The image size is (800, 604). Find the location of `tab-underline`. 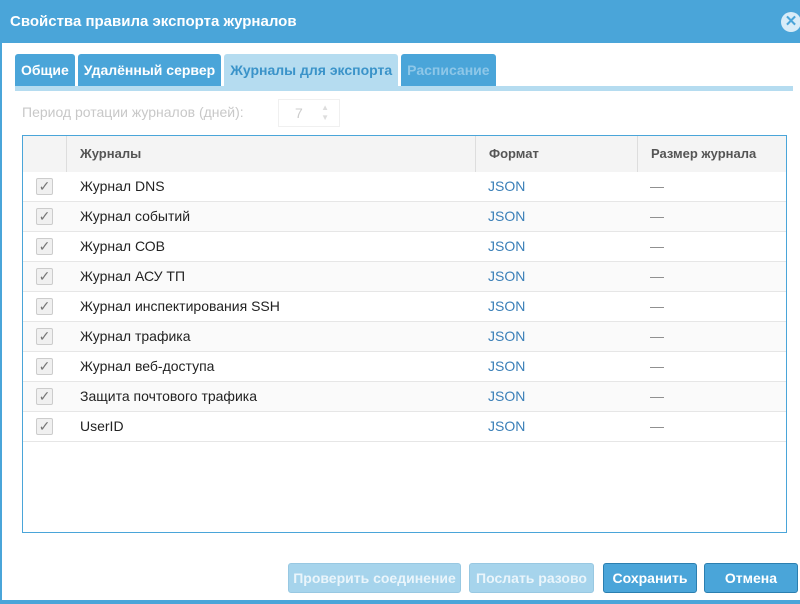

tab-underline is located at coordinates (404, 88).